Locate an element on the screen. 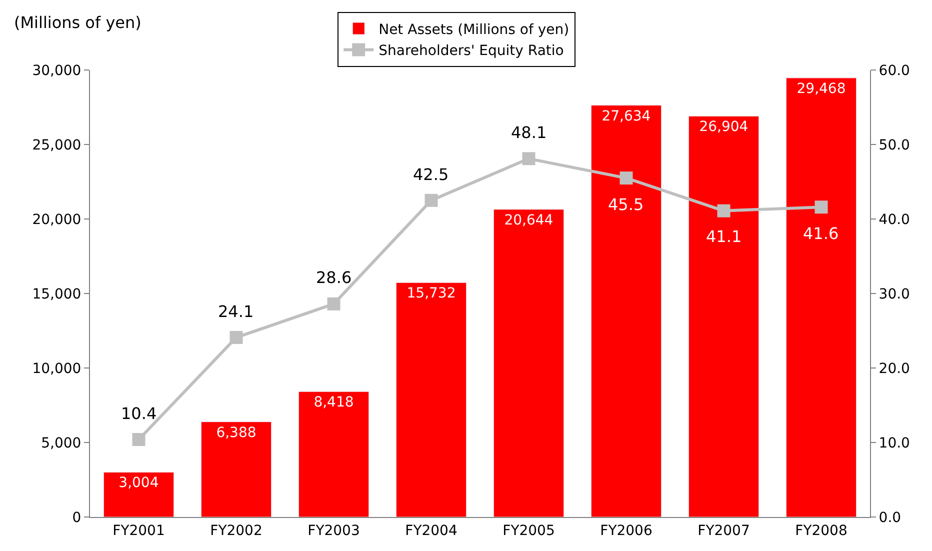  data-label: 20,644 is located at coordinates (529, 220).